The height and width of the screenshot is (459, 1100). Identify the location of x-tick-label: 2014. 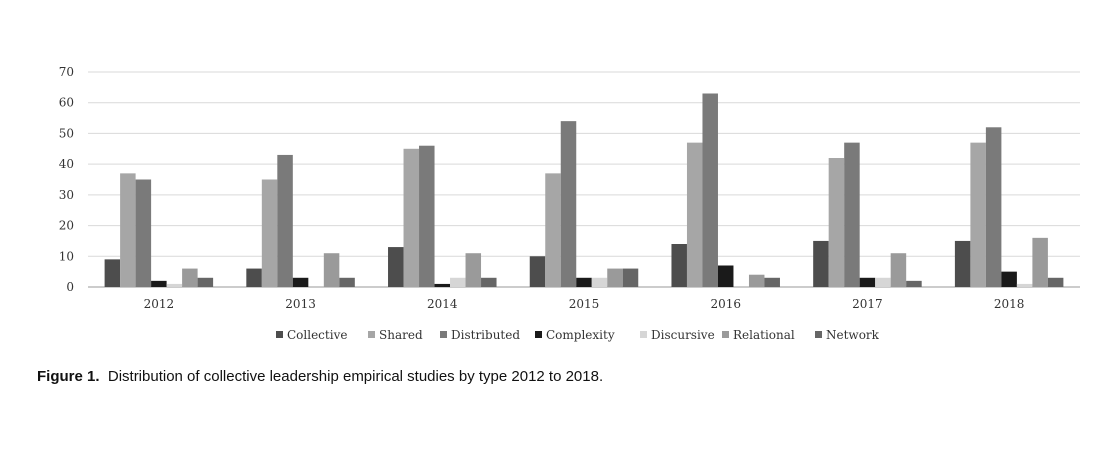
(442, 304).